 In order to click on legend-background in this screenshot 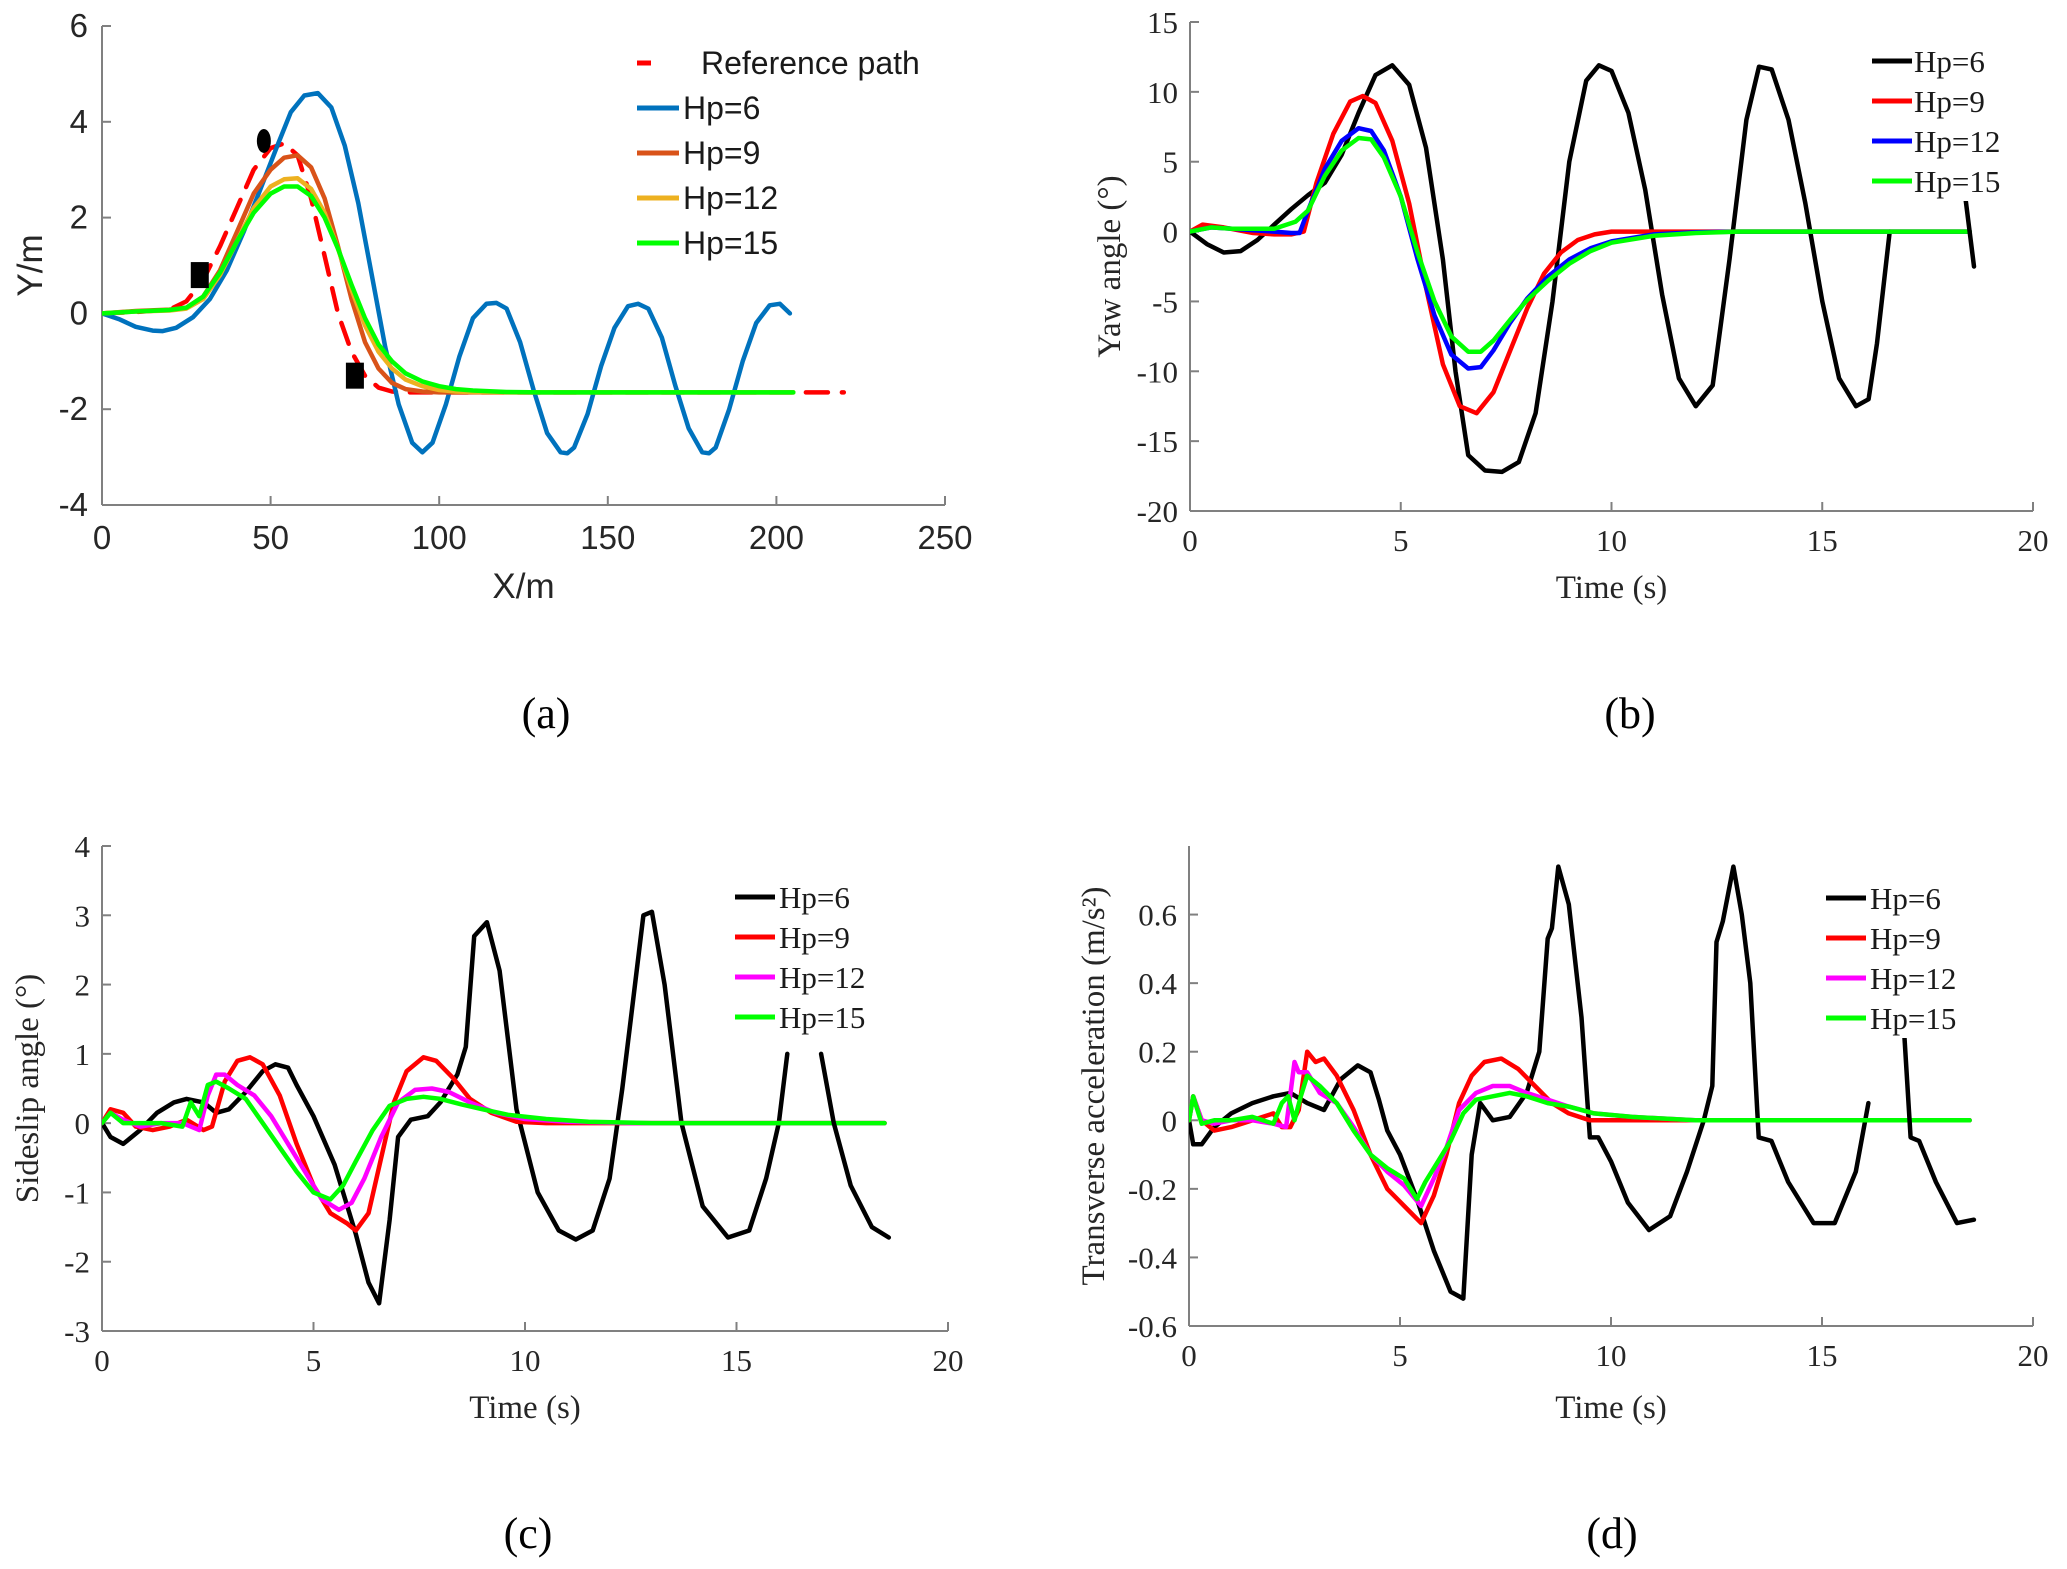, I will do `click(788, 152)`.